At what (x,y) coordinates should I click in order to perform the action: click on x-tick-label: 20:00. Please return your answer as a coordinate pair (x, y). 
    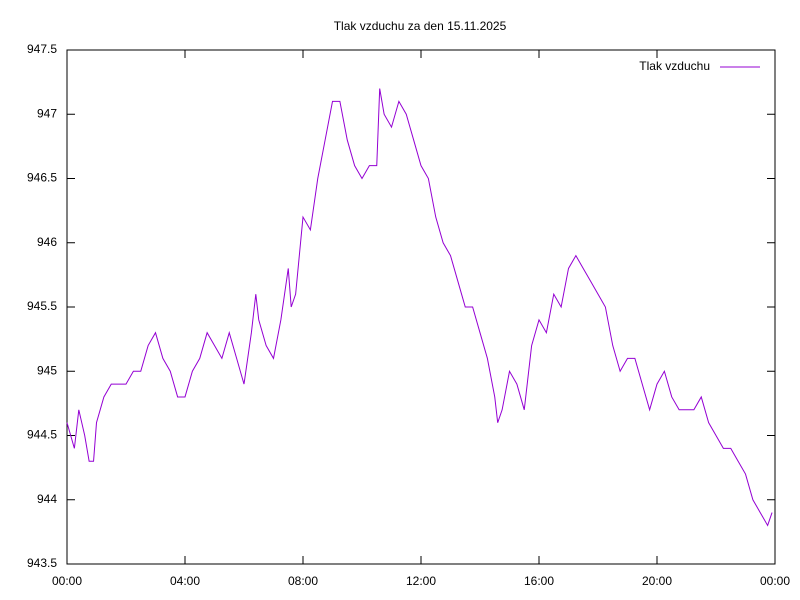
    Looking at the image, I should click on (657, 581).